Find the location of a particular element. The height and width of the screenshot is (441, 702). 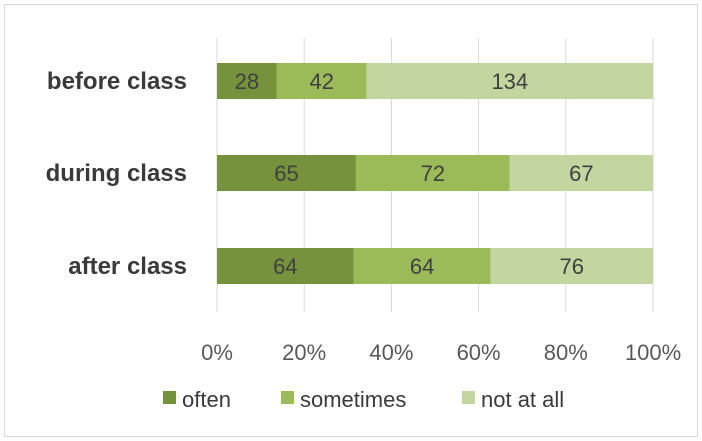

x-tick-label: 0% is located at coordinates (217, 352).